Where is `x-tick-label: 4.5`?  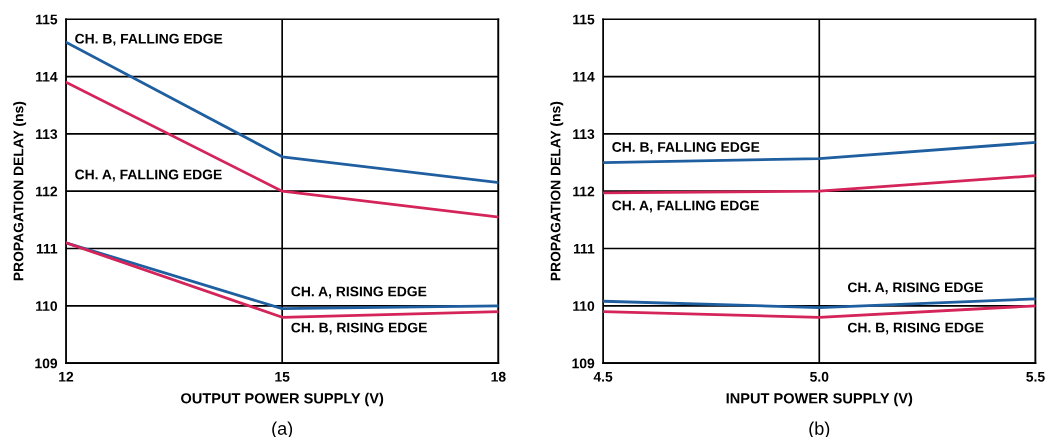
x-tick-label: 4.5 is located at coordinates (603, 376).